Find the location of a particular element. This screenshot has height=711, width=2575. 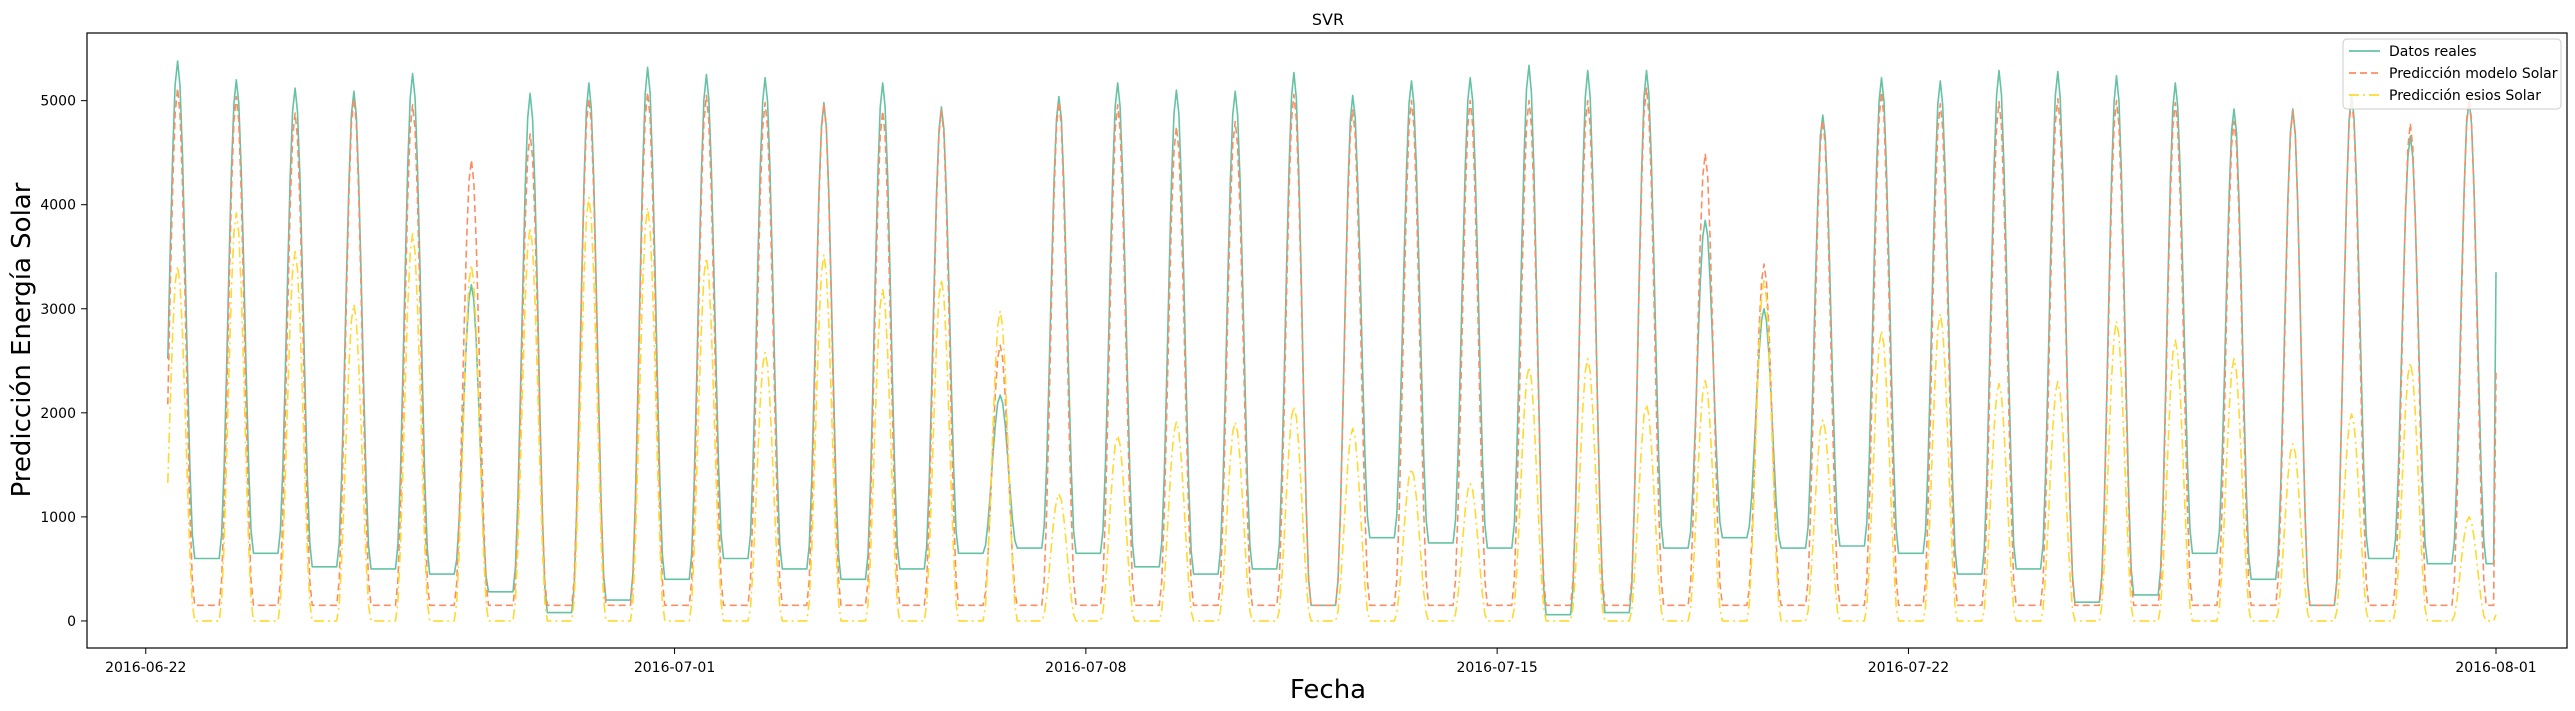

y-tick-label: 2000 is located at coordinates (58, 414).